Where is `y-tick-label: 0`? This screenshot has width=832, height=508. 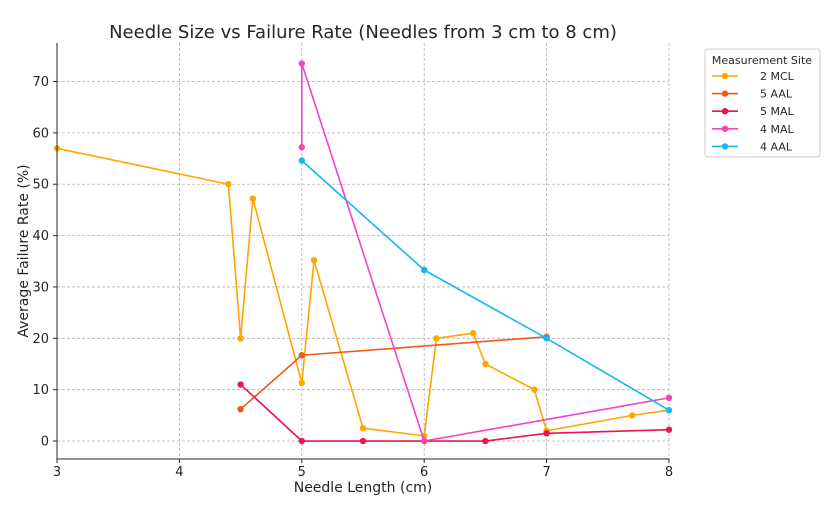
y-tick-label: 0 is located at coordinates (45, 442).